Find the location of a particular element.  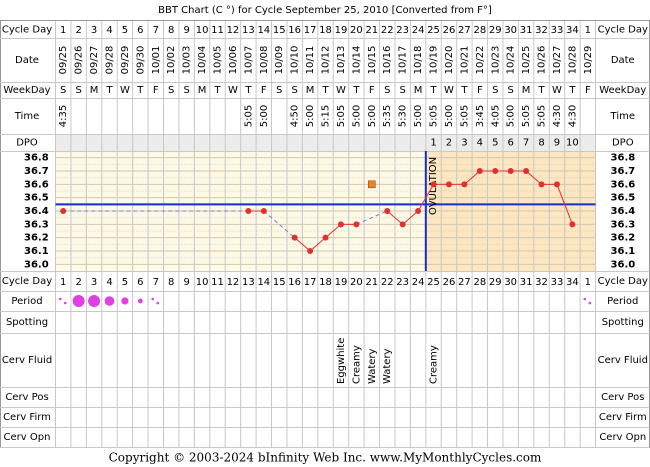

row-label-right: Cycle Day is located at coordinates (623, 30).